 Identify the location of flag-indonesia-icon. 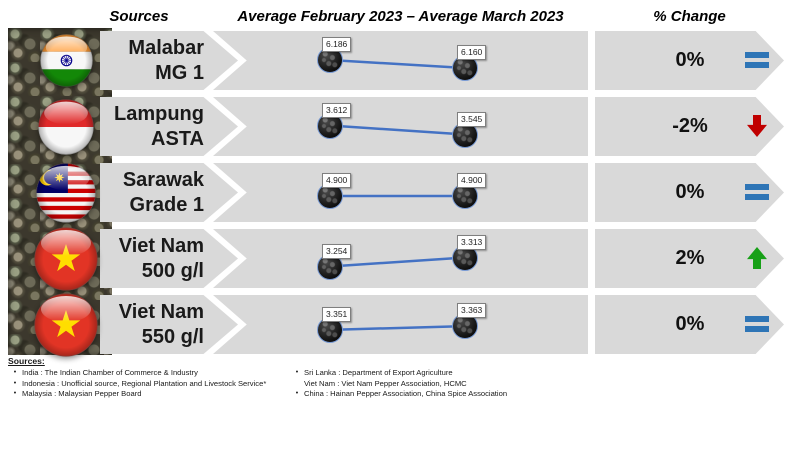
(66, 126).